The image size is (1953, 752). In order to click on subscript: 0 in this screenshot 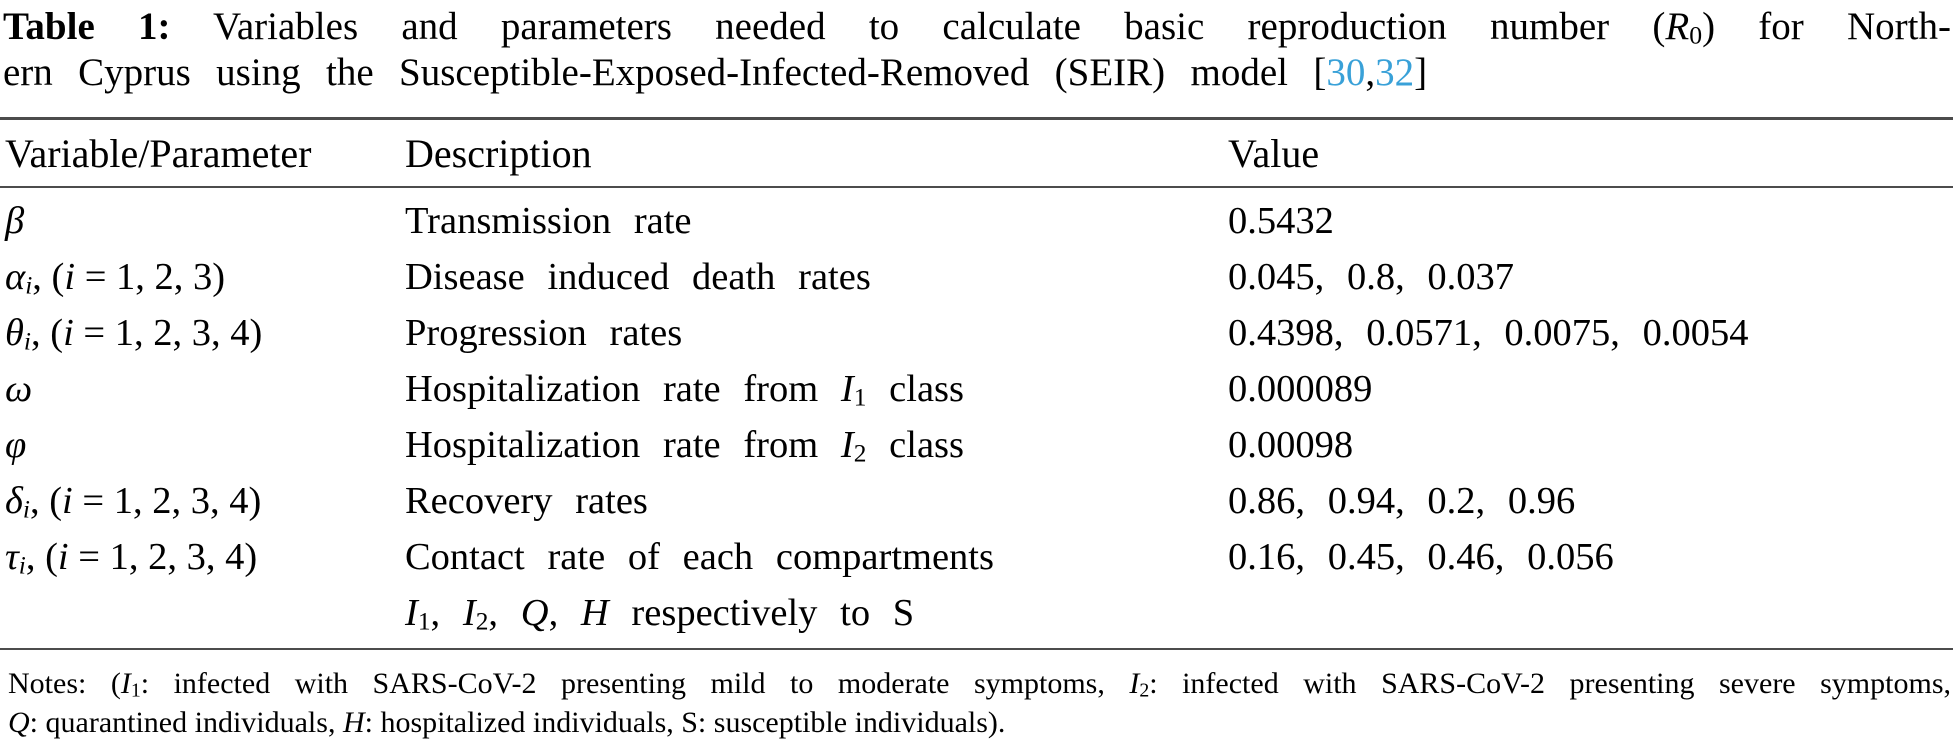, I will do `click(1696, 35)`.